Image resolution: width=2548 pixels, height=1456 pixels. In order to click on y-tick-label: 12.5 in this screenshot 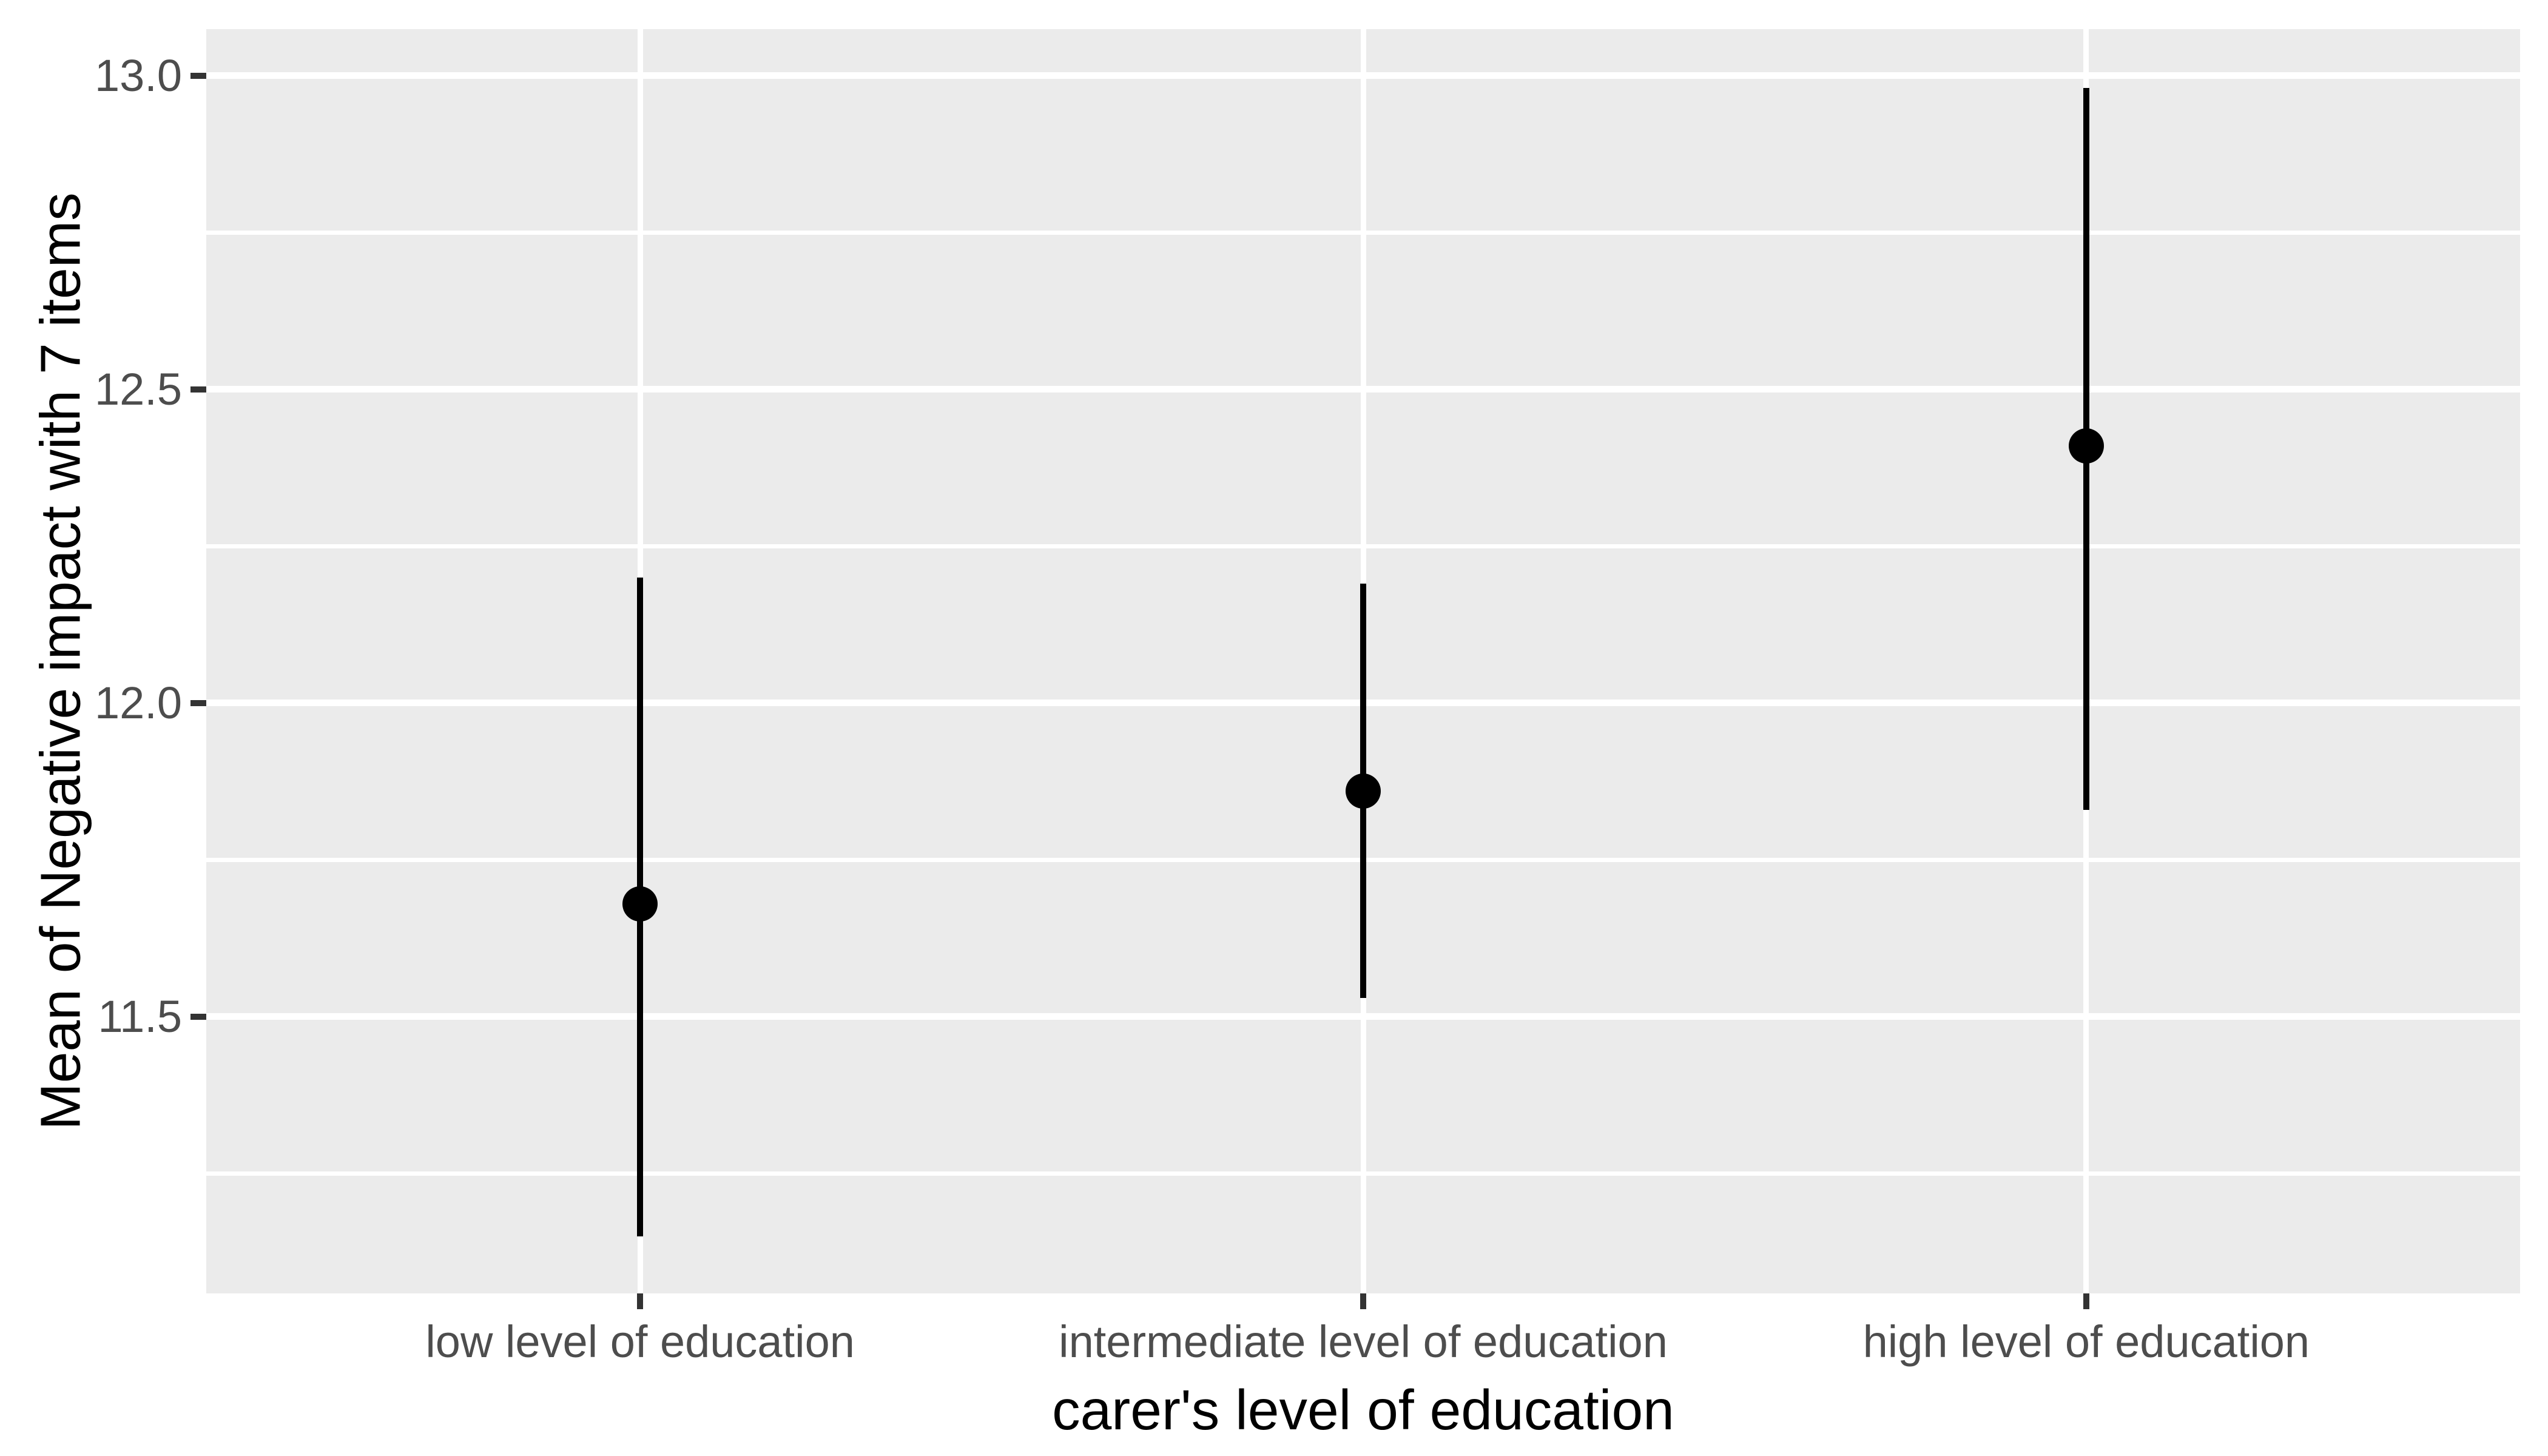, I will do `click(138, 388)`.